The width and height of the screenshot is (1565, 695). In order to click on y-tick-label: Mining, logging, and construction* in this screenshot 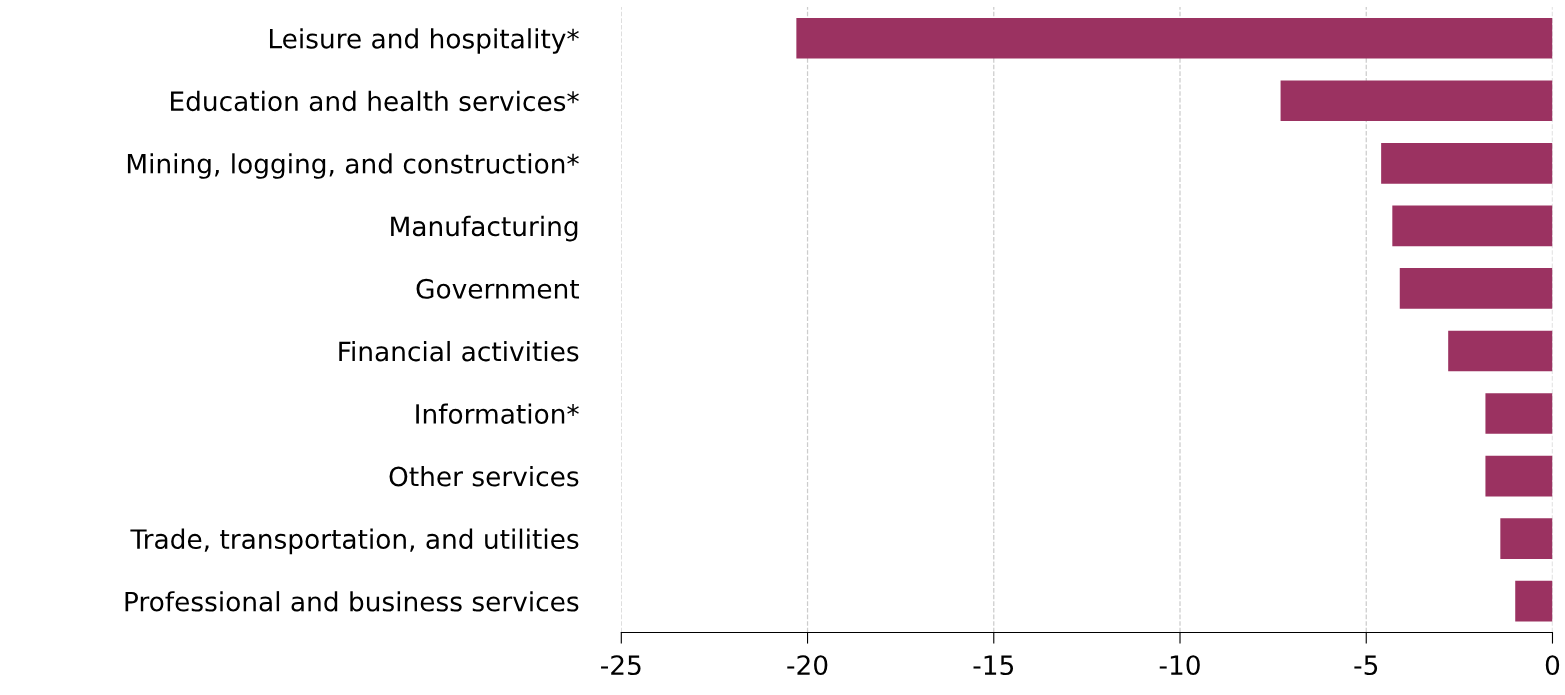, I will do `click(353, 166)`.